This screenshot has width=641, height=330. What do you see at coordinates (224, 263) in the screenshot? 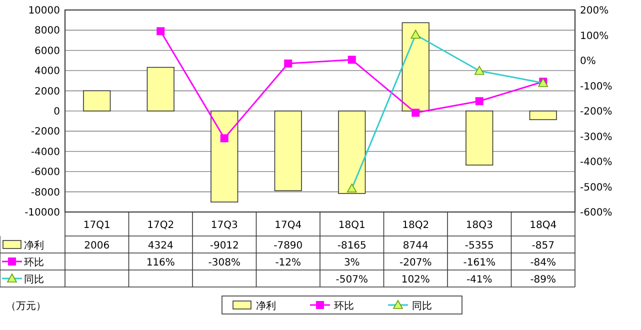
I see `data-label: -308%` at bounding box center [224, 263].